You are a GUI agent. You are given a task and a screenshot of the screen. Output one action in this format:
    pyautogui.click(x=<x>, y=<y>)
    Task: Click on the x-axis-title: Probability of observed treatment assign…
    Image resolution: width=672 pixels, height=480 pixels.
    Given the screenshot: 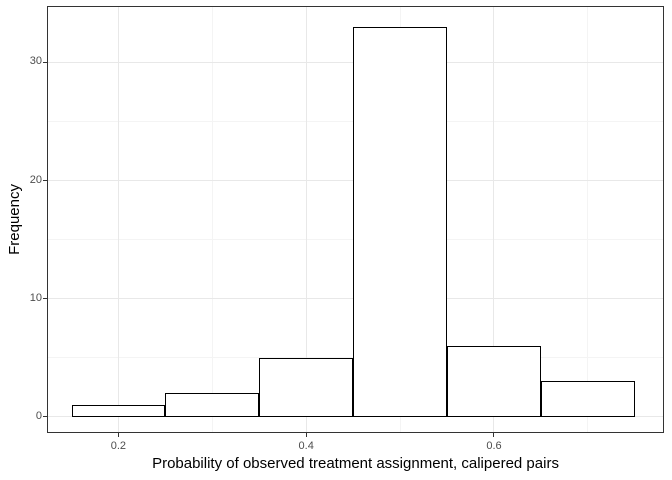 What is the action you would take?
    pyautogui.click(x=355, y=463)
    